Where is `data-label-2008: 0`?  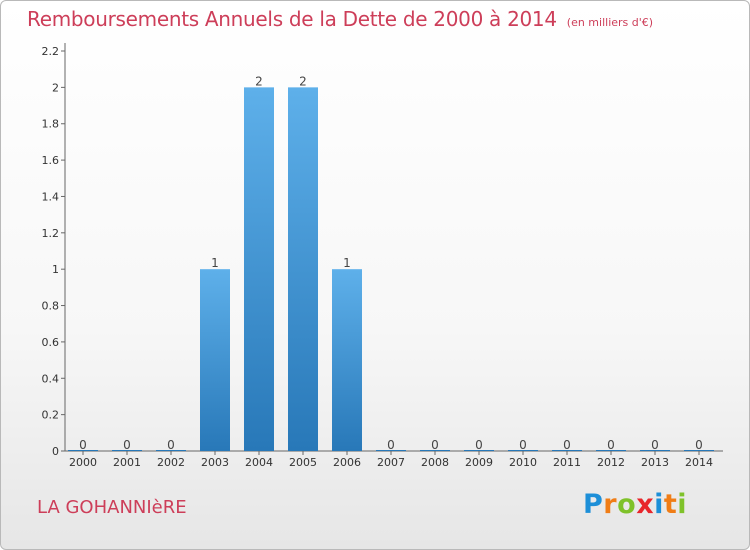 data-label-2008: 0 is located at coordinates (435, 445).